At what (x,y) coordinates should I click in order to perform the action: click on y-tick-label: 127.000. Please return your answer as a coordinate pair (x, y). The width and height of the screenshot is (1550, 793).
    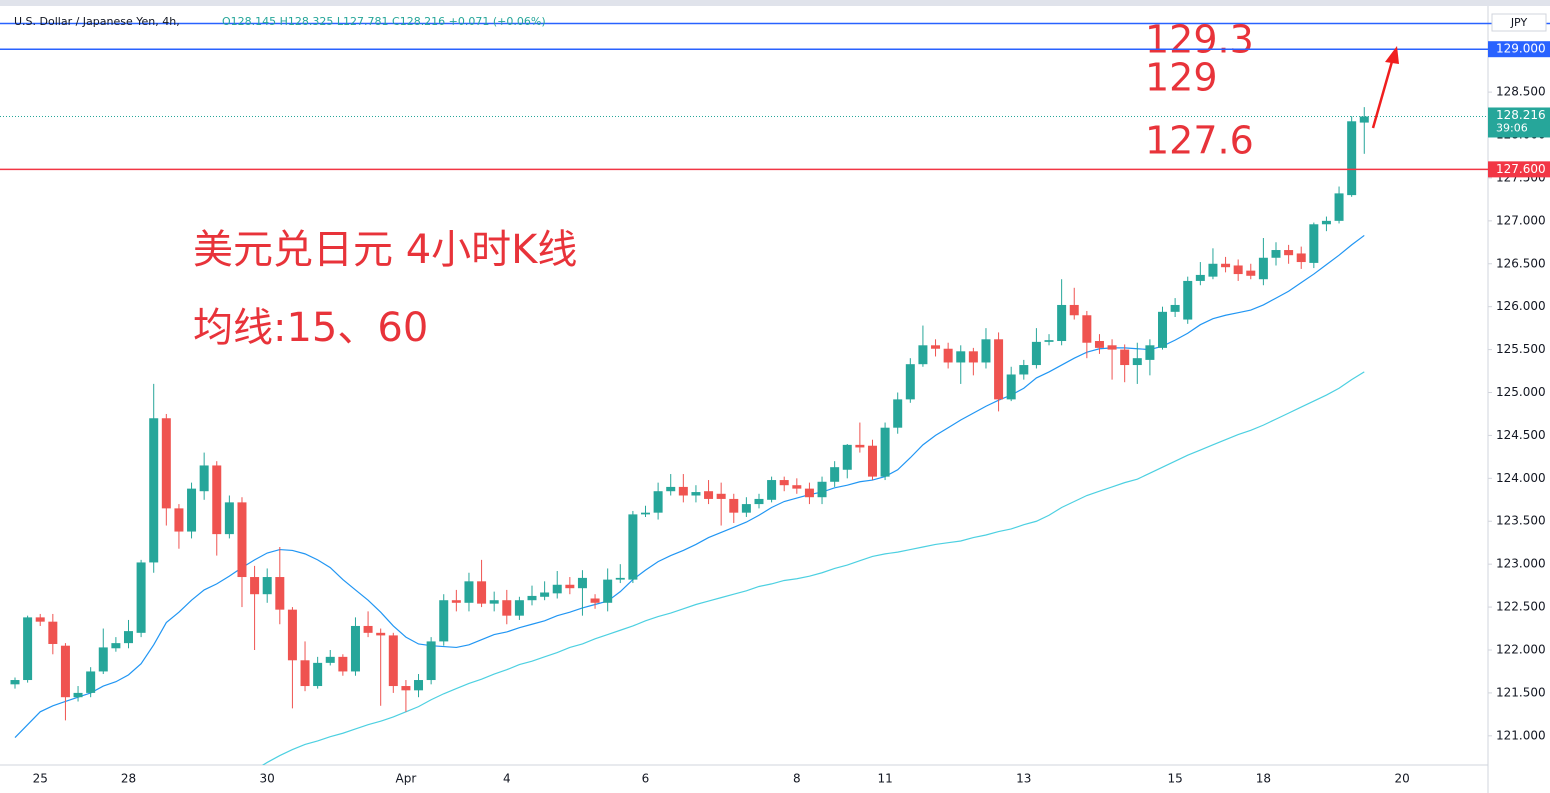
    Looking at the image, I should click on (1521, 220).